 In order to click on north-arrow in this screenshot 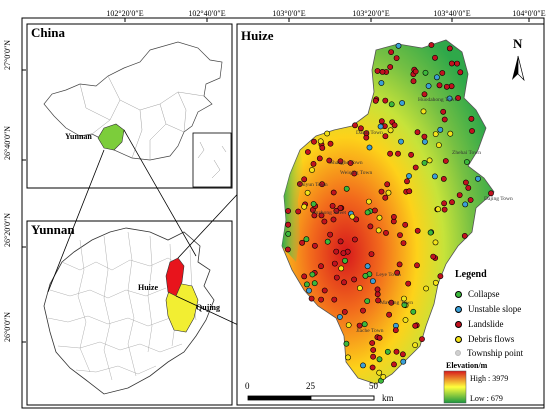, I will do `click(518, 68)`.